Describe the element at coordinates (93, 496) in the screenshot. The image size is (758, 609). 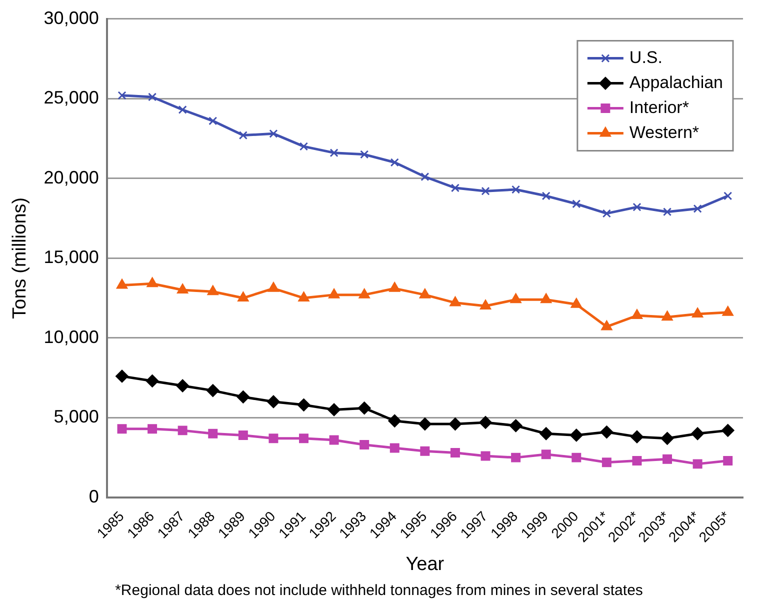
I see `y-tick-label: 0` at that location.